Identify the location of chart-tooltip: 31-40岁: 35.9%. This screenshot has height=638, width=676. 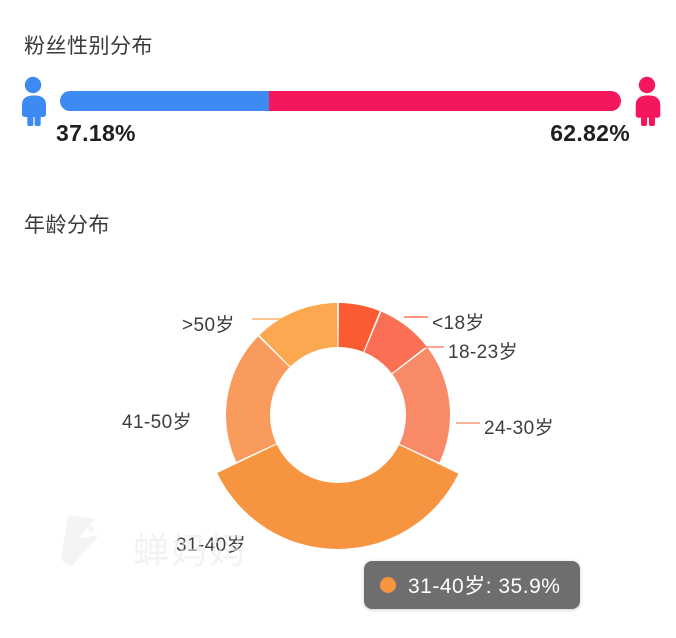
(472, 585).